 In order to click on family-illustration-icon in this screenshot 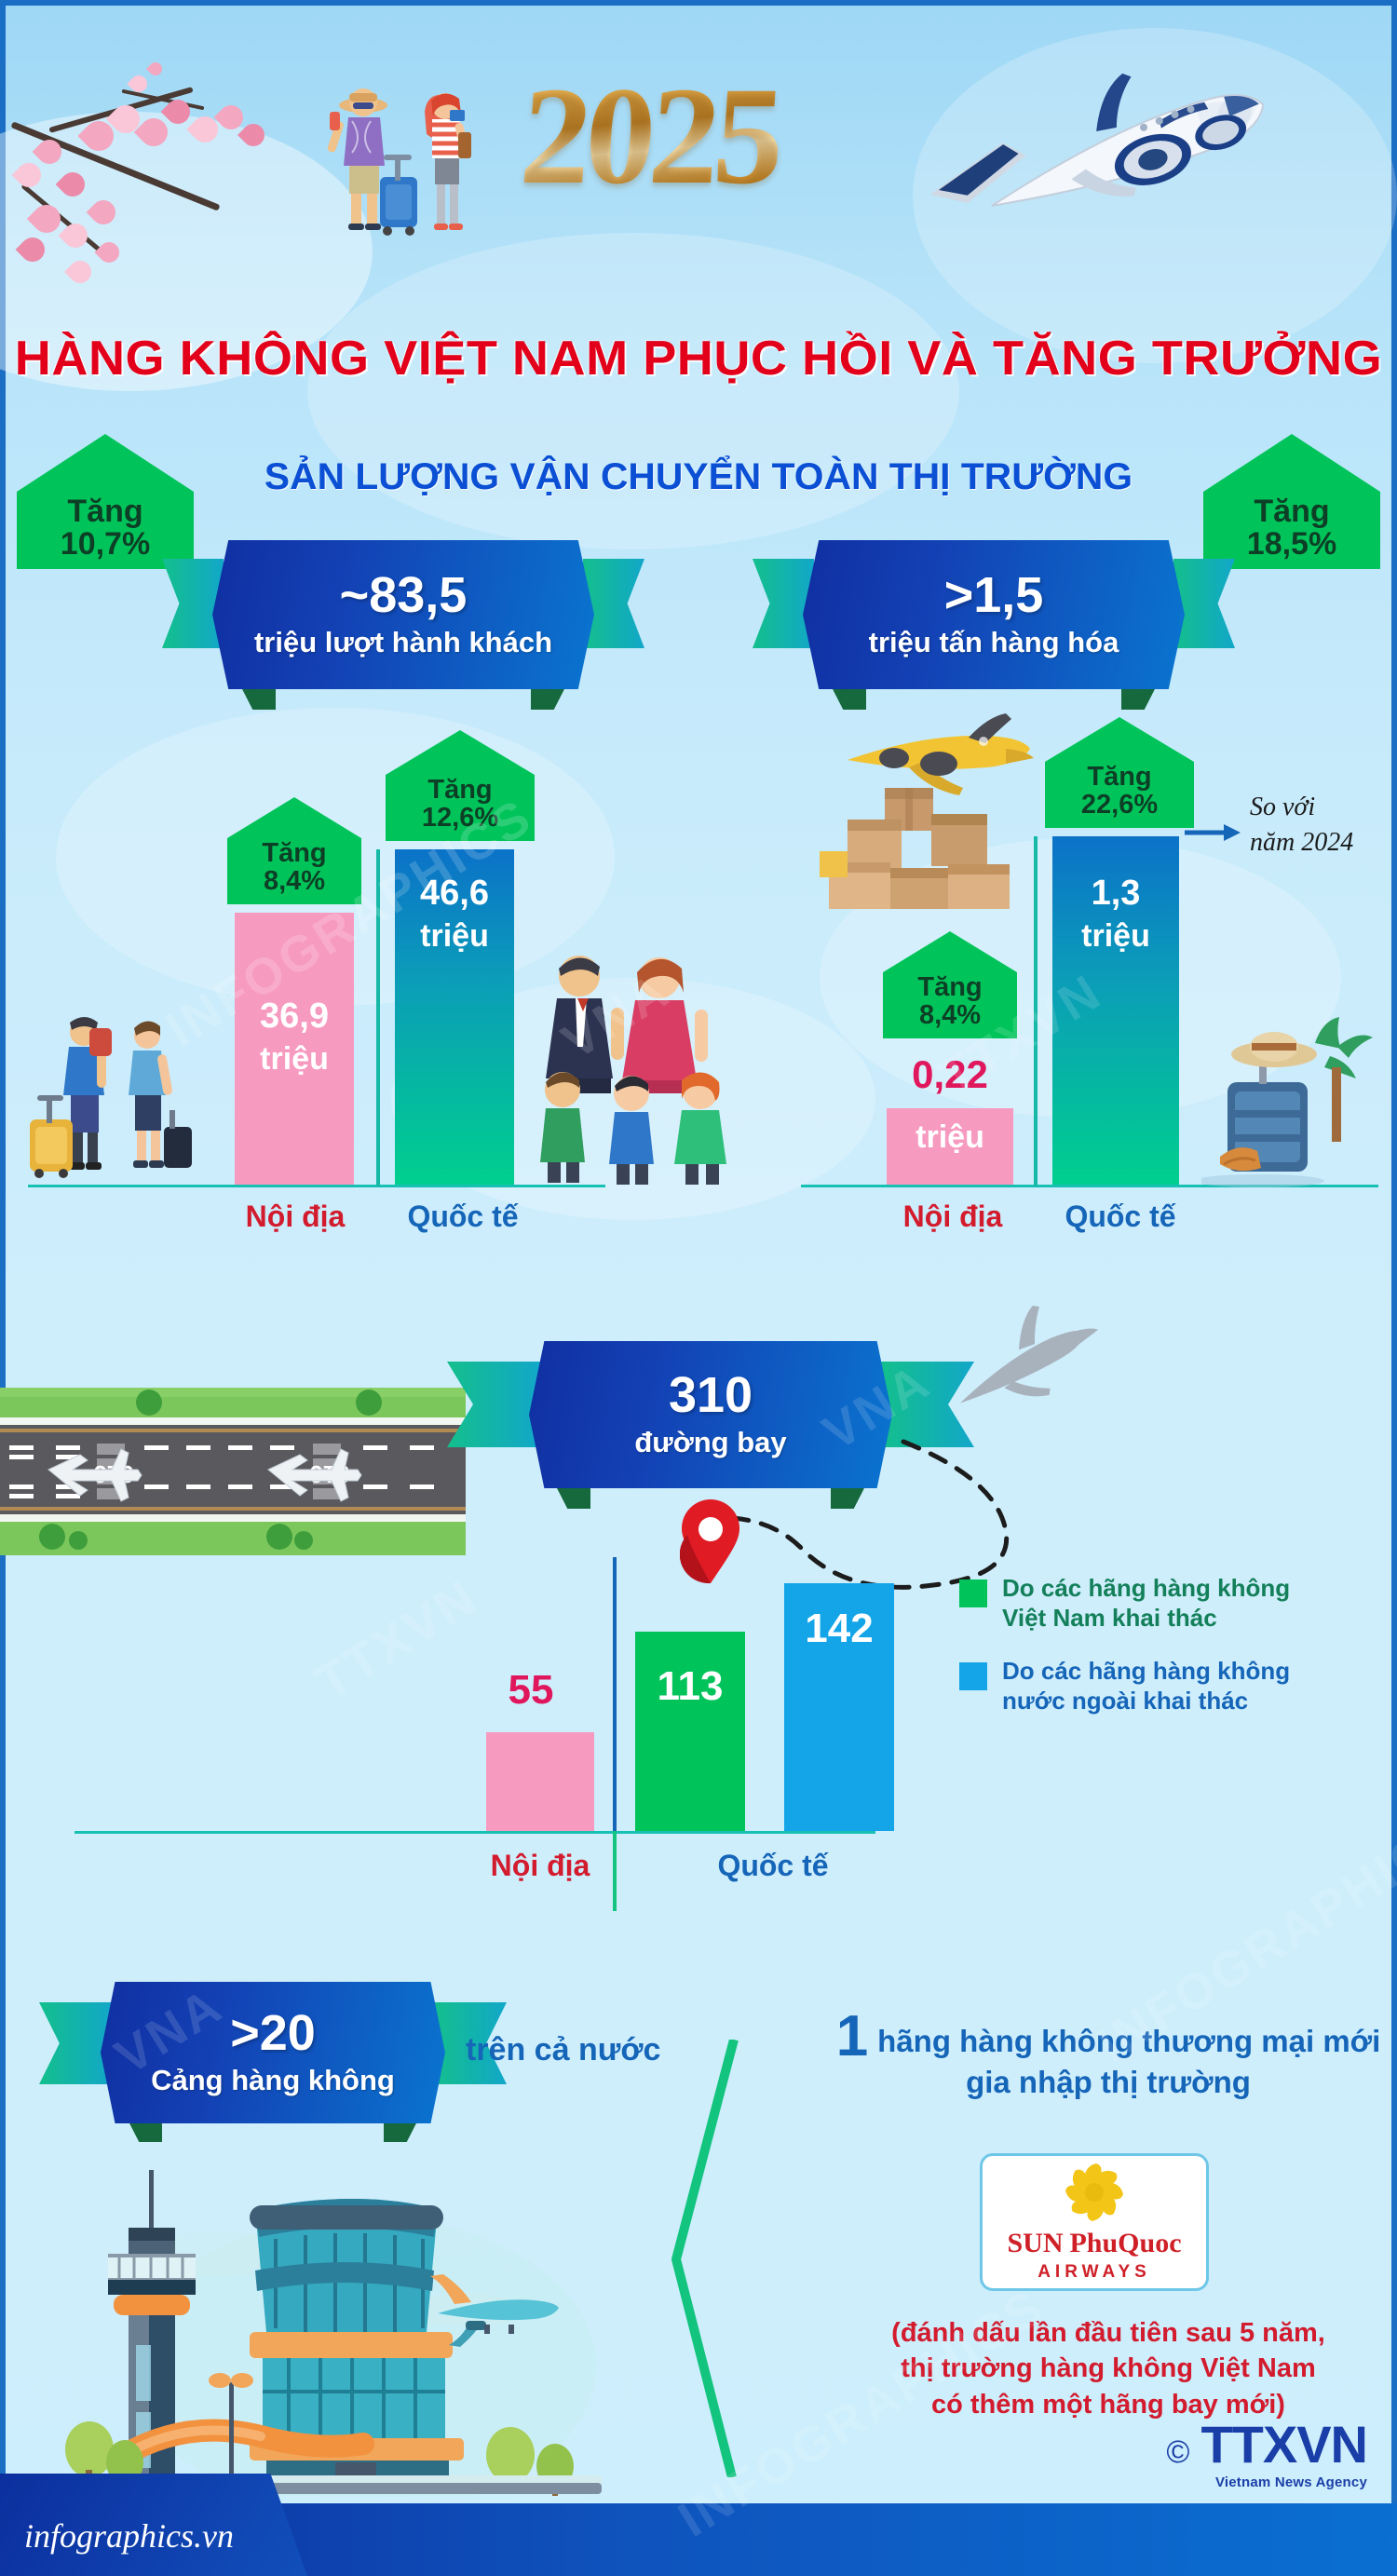, I will do `click(633, 1070)`.